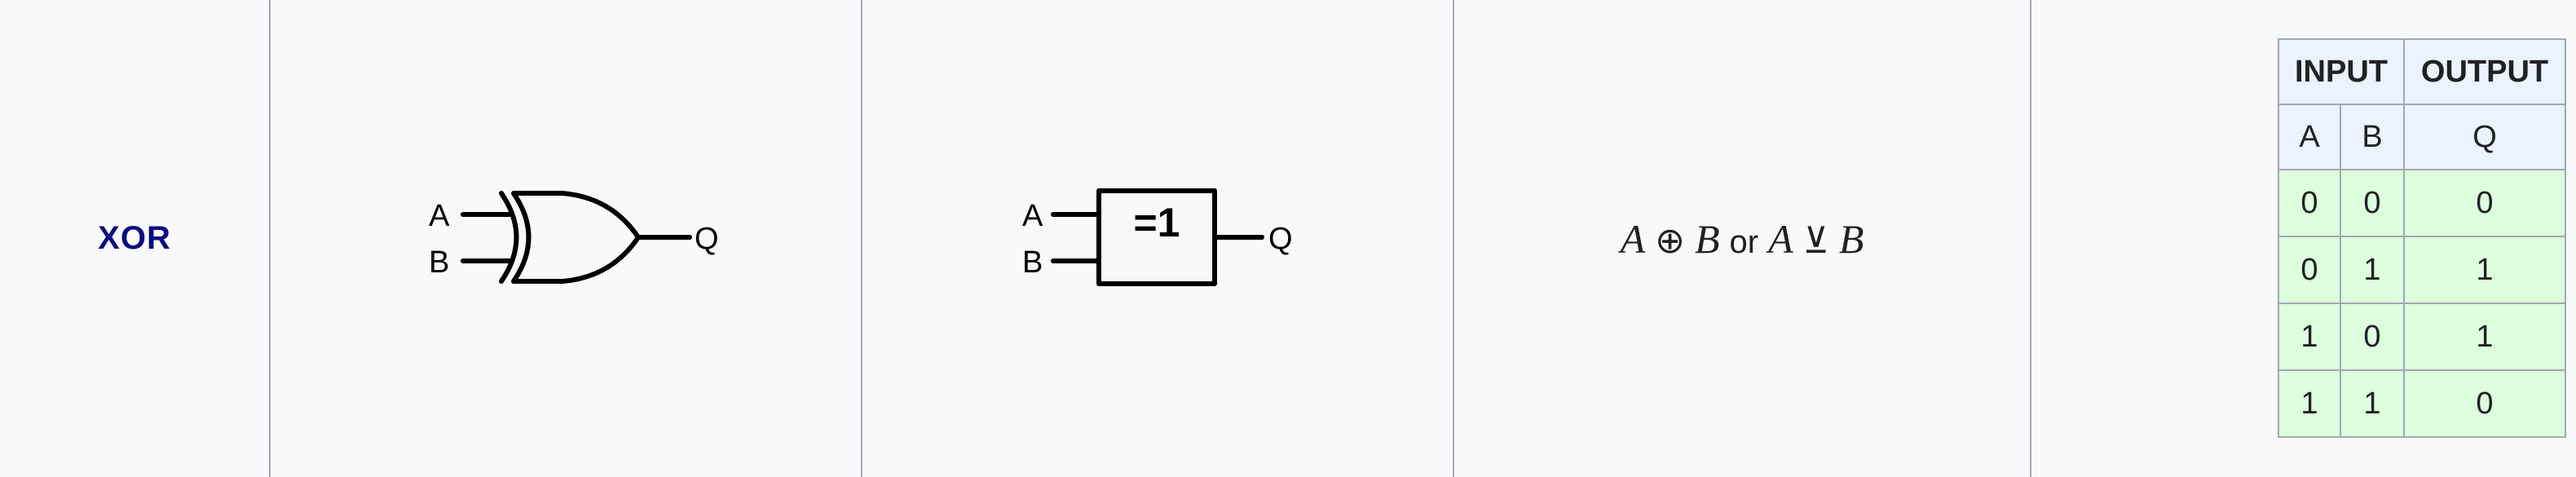 The width and height of the screenshot is (2576, 477). What do you see at coordinates (509, 237) in the screenshot?
I see `xor-extra-curve` at bounding box center [509, 237].